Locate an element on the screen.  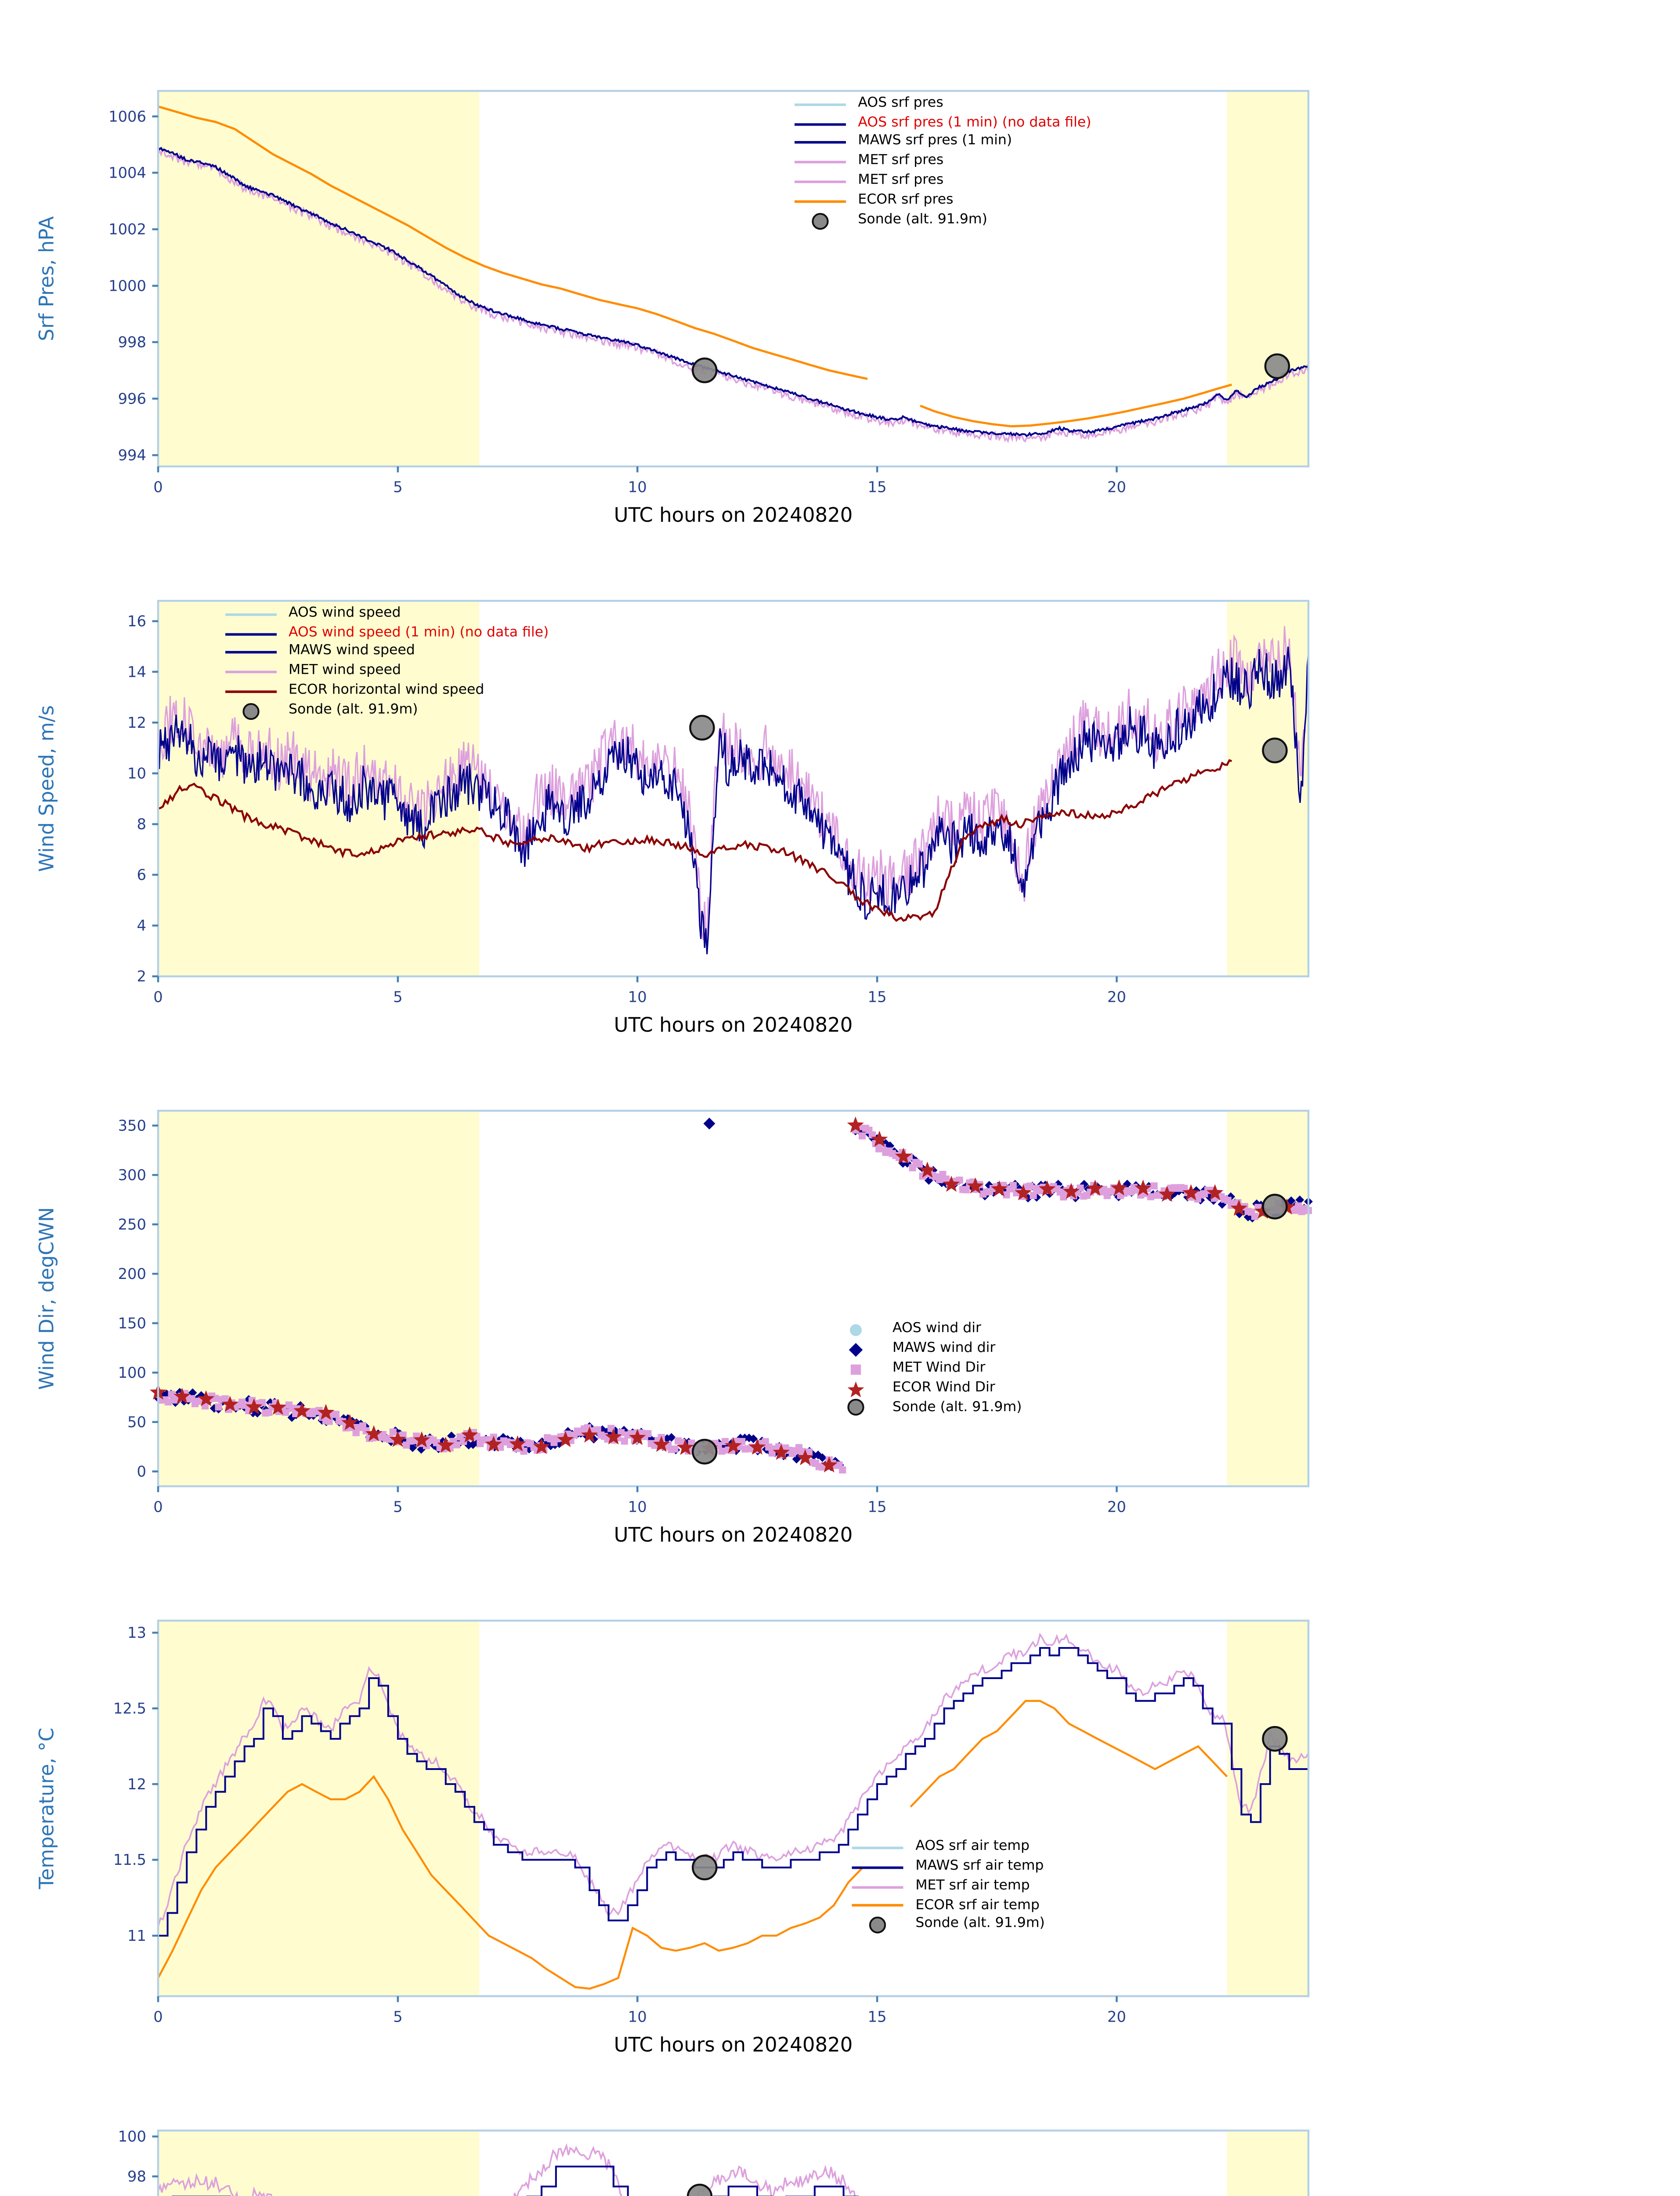
x-tick-label: 15 is located at coordinates (878, 487).